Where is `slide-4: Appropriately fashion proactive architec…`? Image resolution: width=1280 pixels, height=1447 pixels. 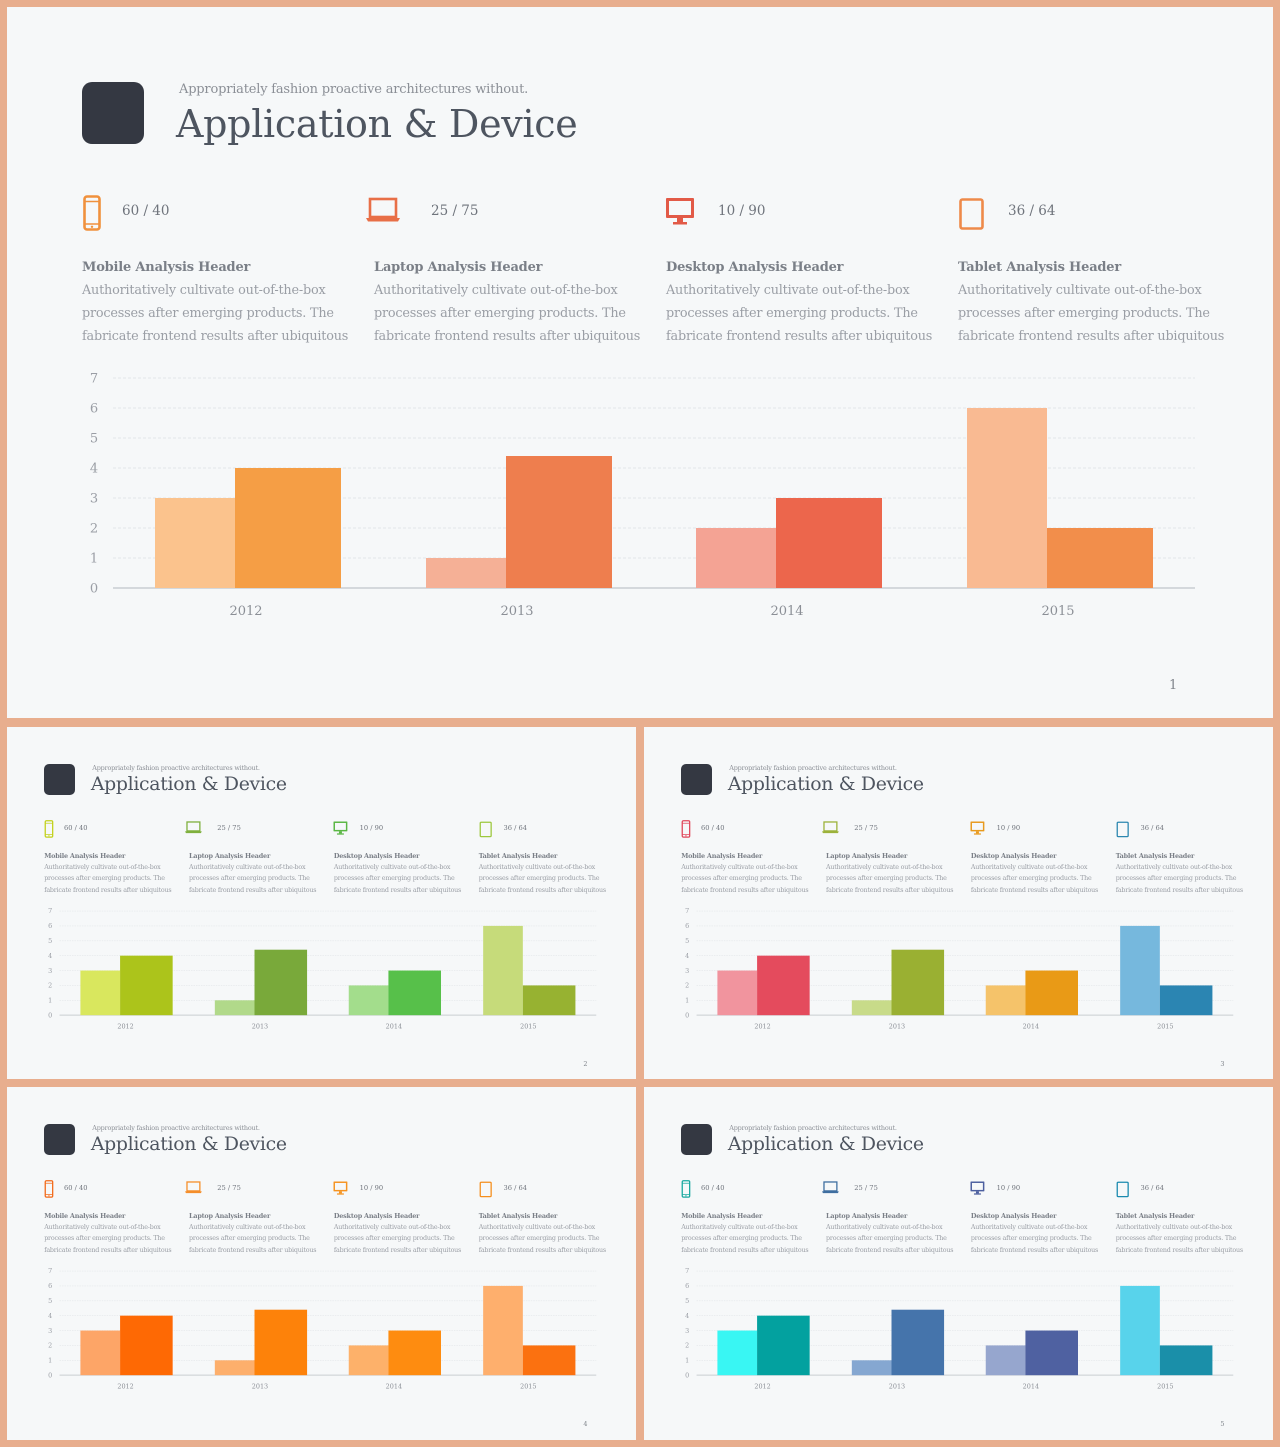
slide-4: Appropriately fashion proactive architec… is located at coordinates (321, 1263).